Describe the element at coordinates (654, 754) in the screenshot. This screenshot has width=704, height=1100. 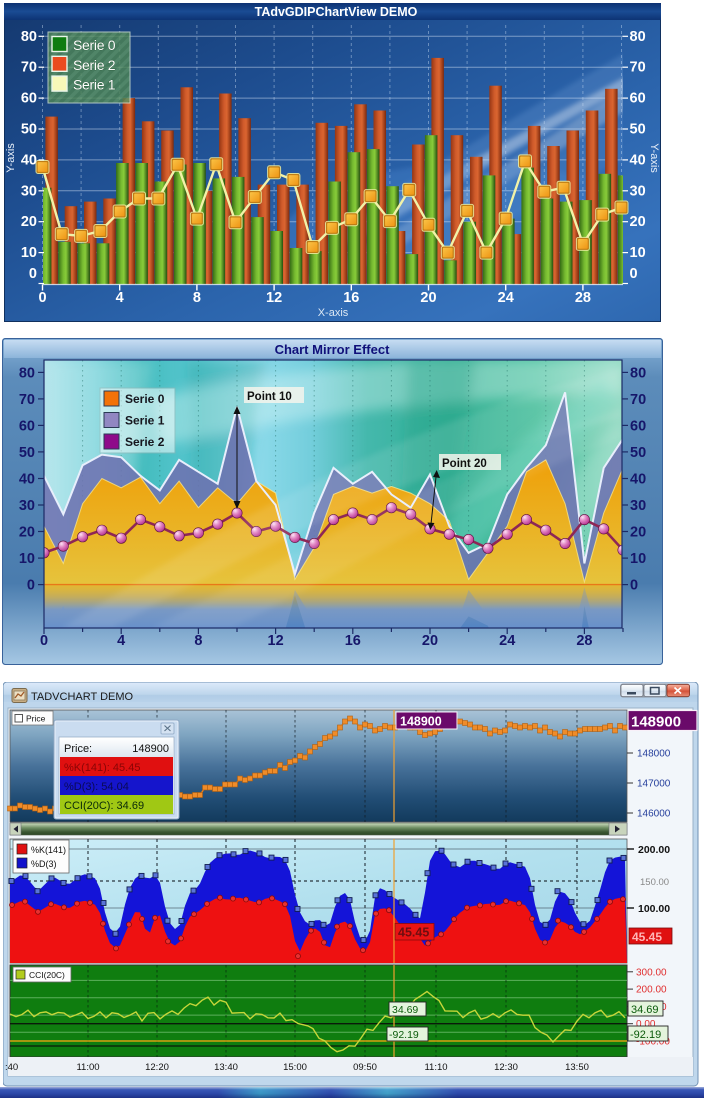
I see `svg-text: 148000` at that location.